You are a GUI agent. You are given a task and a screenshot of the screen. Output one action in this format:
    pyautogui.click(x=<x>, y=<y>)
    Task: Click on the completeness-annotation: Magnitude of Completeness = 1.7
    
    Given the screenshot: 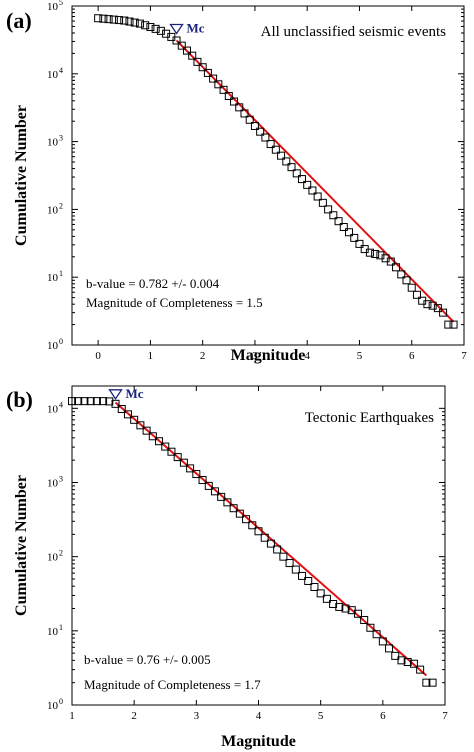 What is the action you would take?
    pyautogui.click(x=172, y=684)
    